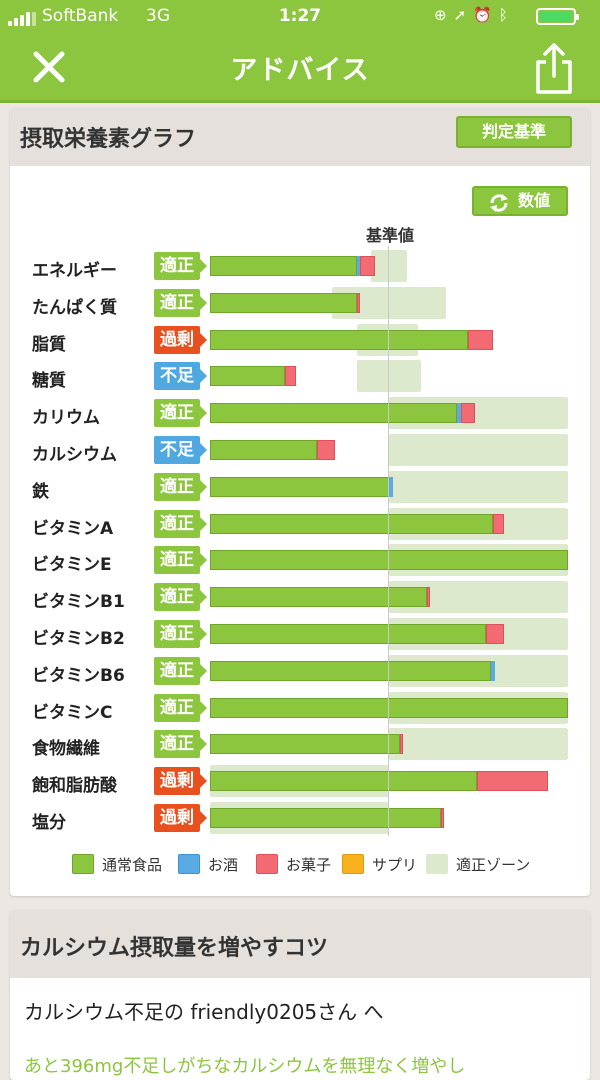 The width and height of the screenshot is (600, 1080). What do you see at coordinates (74, 307) in the screenshot?
I see `nutrient-name: たんぱく質` at bounding box center [74, 307].